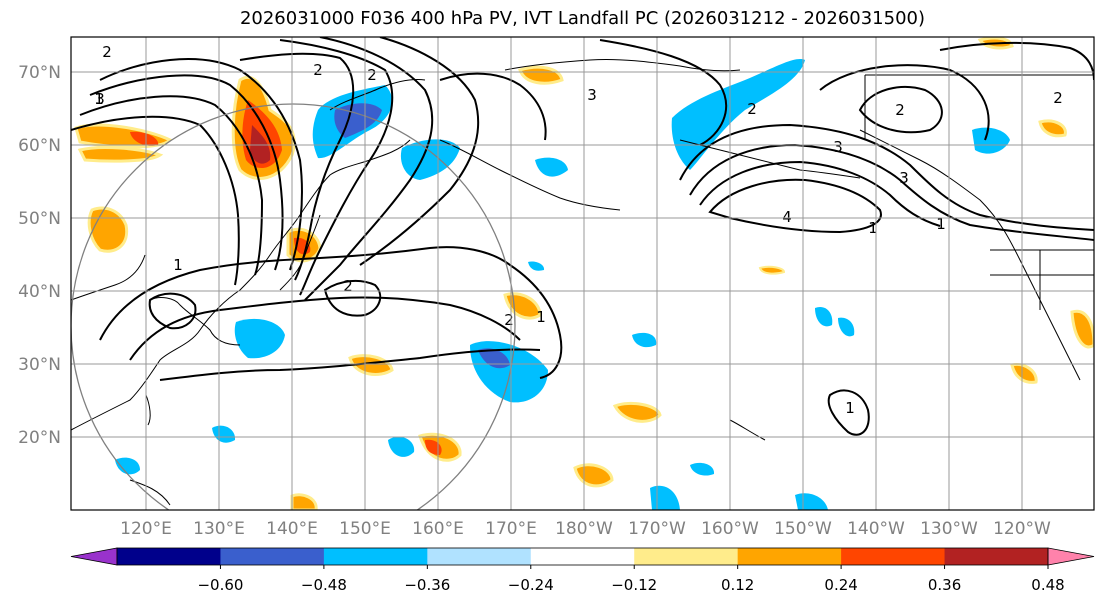 This screenshot has width=1105, height=604. Describe the element at coordinates (1047, 585) in the screenshot. I see `colorbar-tick-label: 0.48` at that location.